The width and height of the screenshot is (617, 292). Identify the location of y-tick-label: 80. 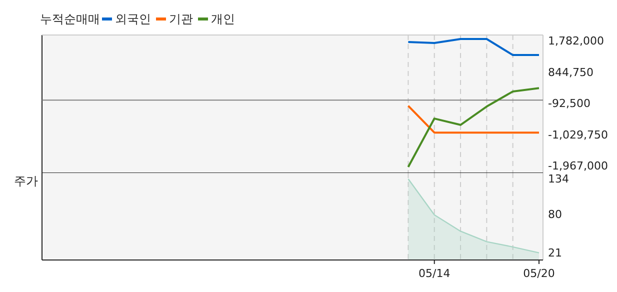
(555, 215).